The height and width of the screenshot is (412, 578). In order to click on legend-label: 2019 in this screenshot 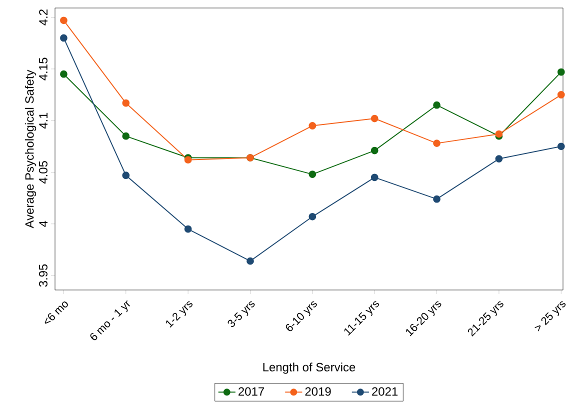, I will do `click(318, 391)`.